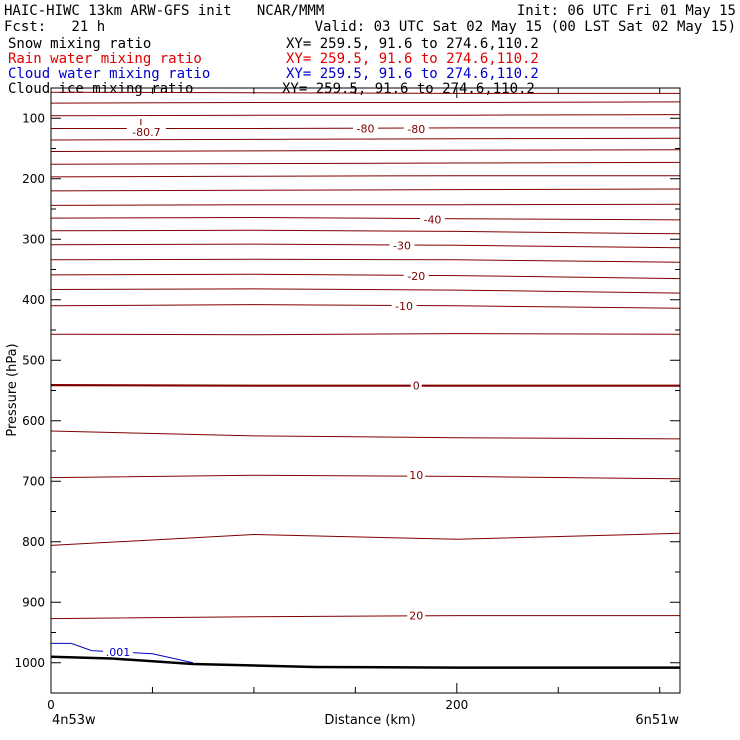 This screenshot has width=740, height=740. What do you see at coordinates (105, 59) in the screenshot?
I see `field-name-rain: Rain water mixing ratio` at bounding box center [105, 59].